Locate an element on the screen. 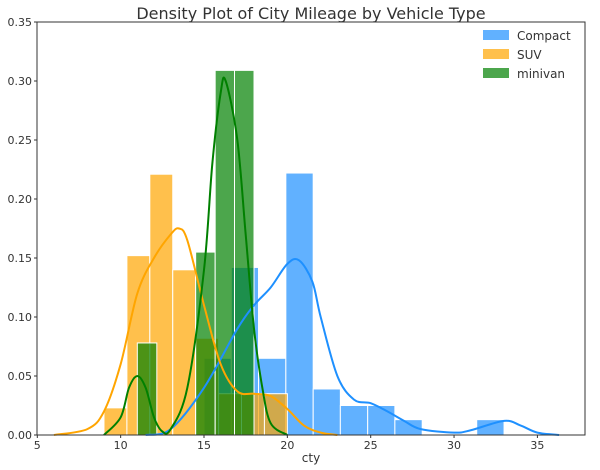 The height and width of the screenshot is (470, 600). y-tick-label: 0.15 is located at coordinates (20, 258).